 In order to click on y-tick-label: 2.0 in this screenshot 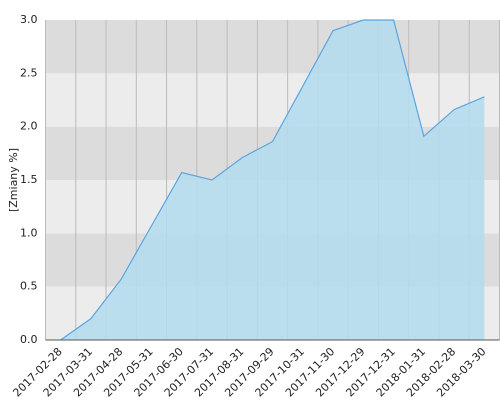, I will do `click(29, 126)`.